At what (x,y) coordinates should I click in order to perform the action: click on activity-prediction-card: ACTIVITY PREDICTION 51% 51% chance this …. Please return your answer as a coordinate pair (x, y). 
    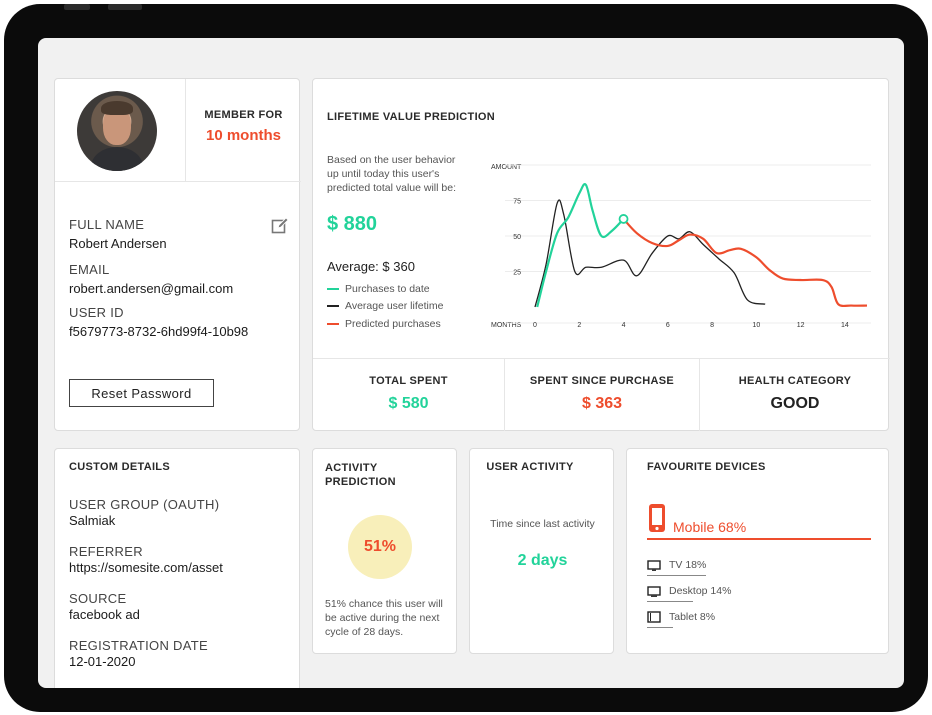
    Looking at the image, I should click on (384, 551).